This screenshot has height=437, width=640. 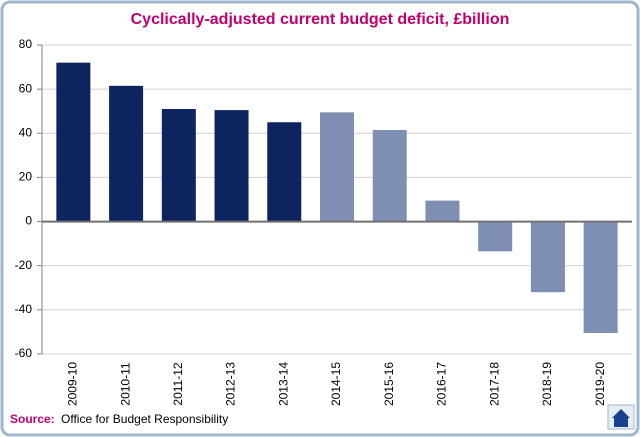 What do you see at coordinates (231, 384) in the screenshot?
I see `x-tick-label: 2012-13` at bounding box center [231, 384].